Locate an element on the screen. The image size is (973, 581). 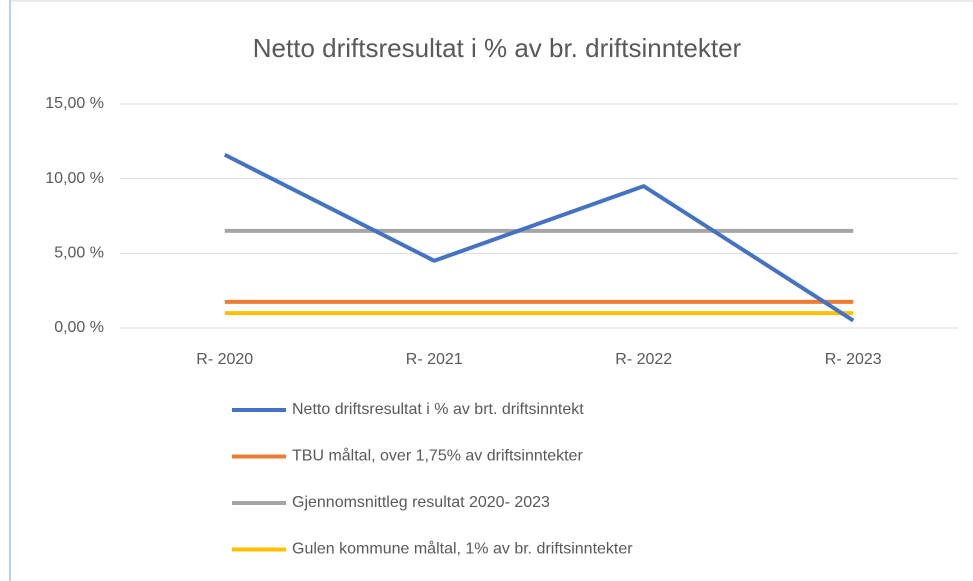
x-tick-label: R- 2023 is located at coordinates (853, 359).